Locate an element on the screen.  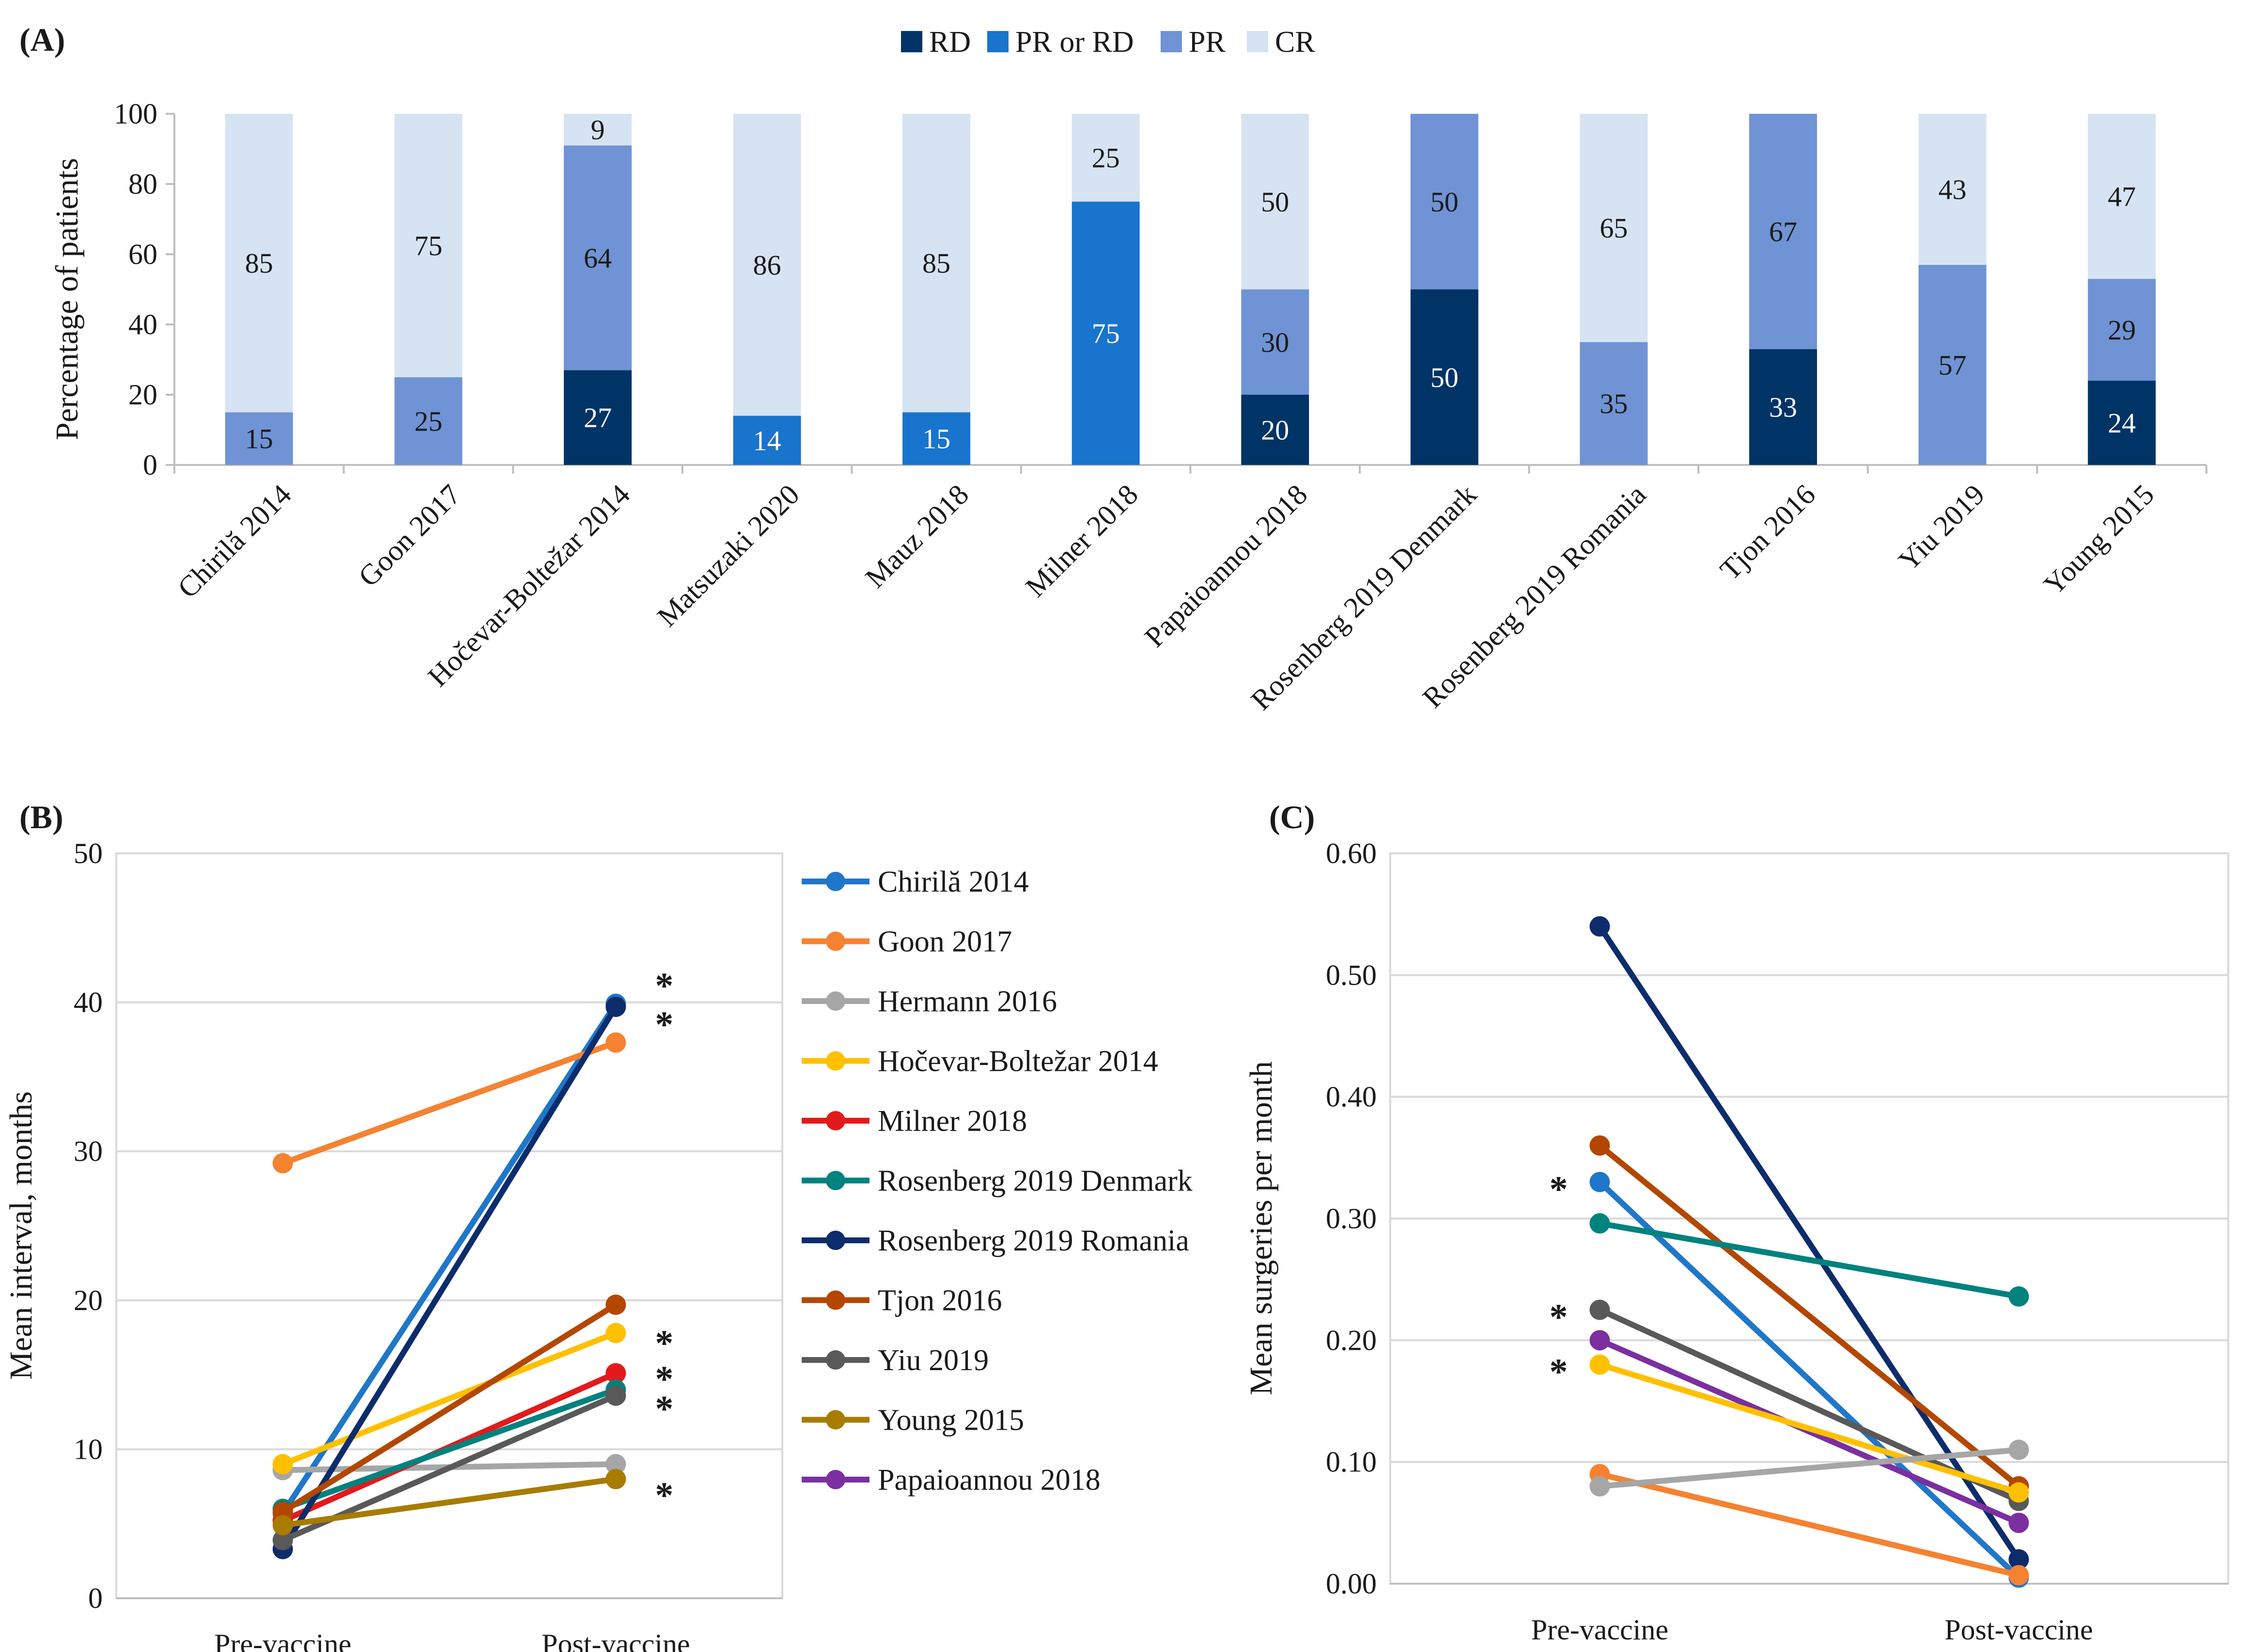
x-category-label-a: Papaioannou 2018 is located at coordinates (1226, 566).